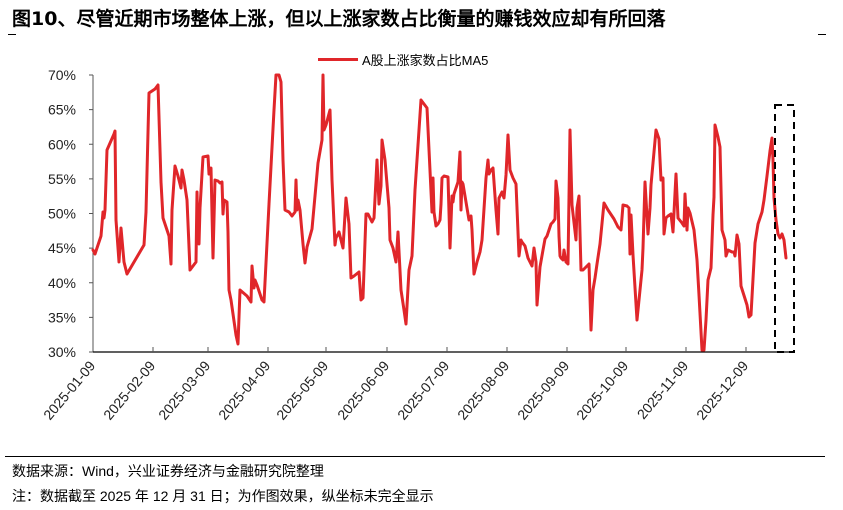 This screenshot has height=510, width=843. Describe the element at coordinates (69, 389) in the screenshot. I see `x-tick-label: 2025-01-09` at that location.